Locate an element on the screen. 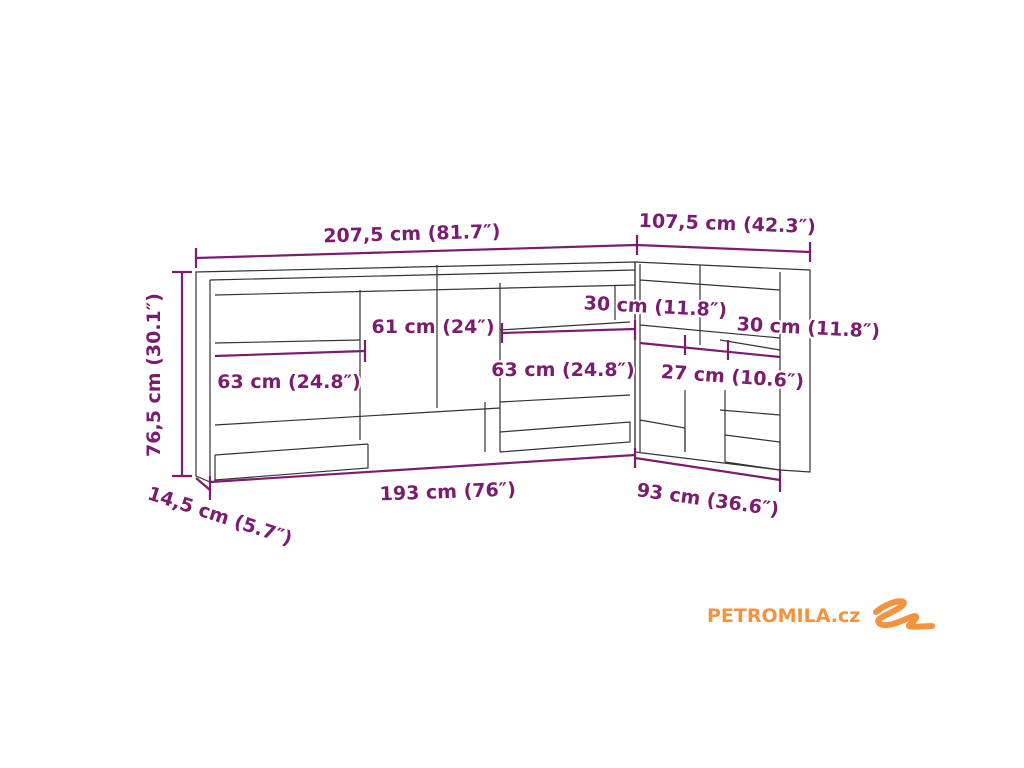  label-right-width: 107,5 cm (42.3″) is located at coordinates (727, 224).